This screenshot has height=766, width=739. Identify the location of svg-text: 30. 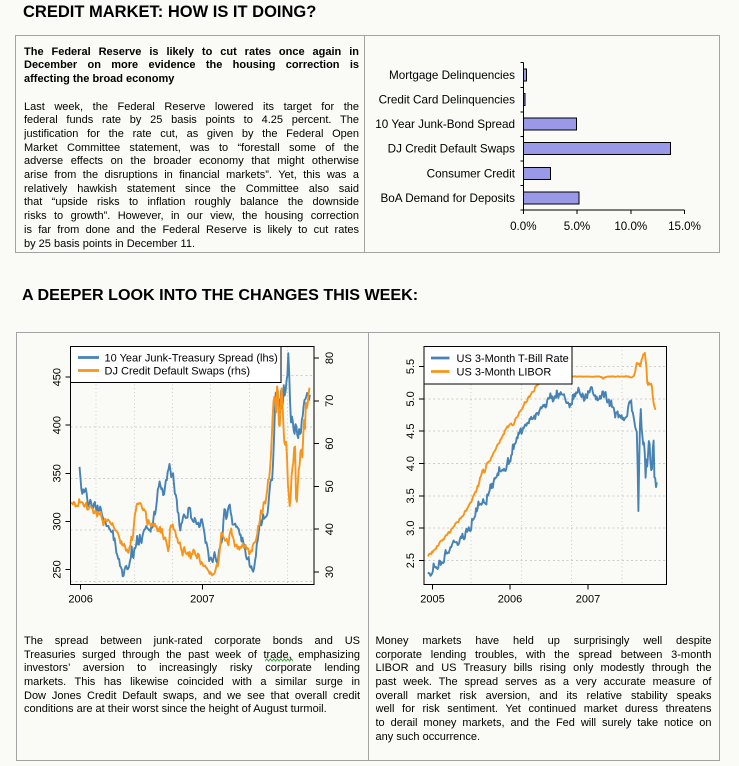
(330, 572).